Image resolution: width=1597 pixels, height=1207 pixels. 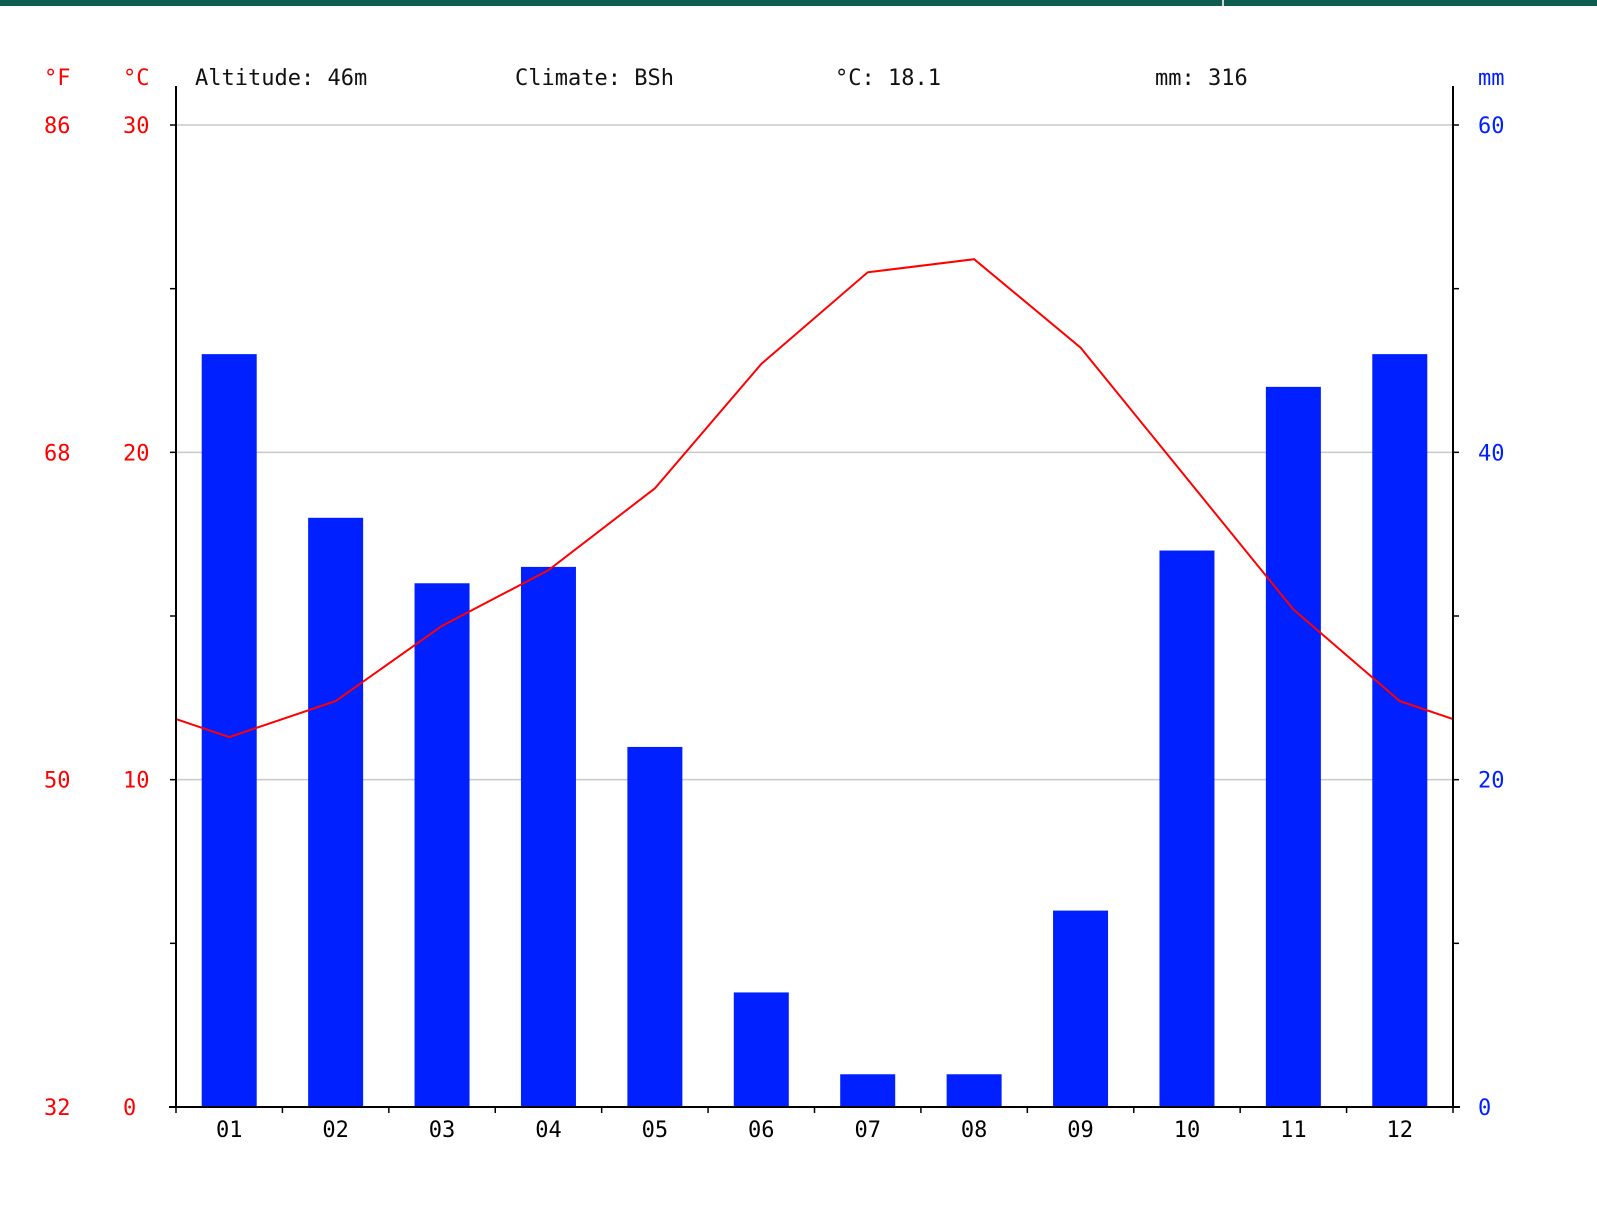 I want to click on precip-tick-label: 60, so click(x=1491, y=126).